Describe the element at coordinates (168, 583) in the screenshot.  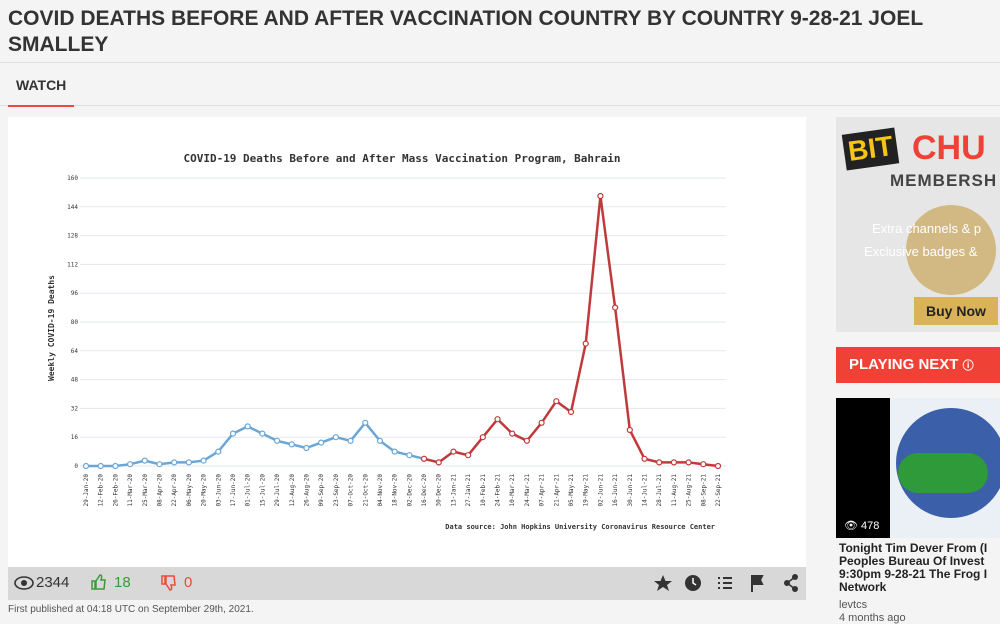
I see `dislike-icon` at that location.